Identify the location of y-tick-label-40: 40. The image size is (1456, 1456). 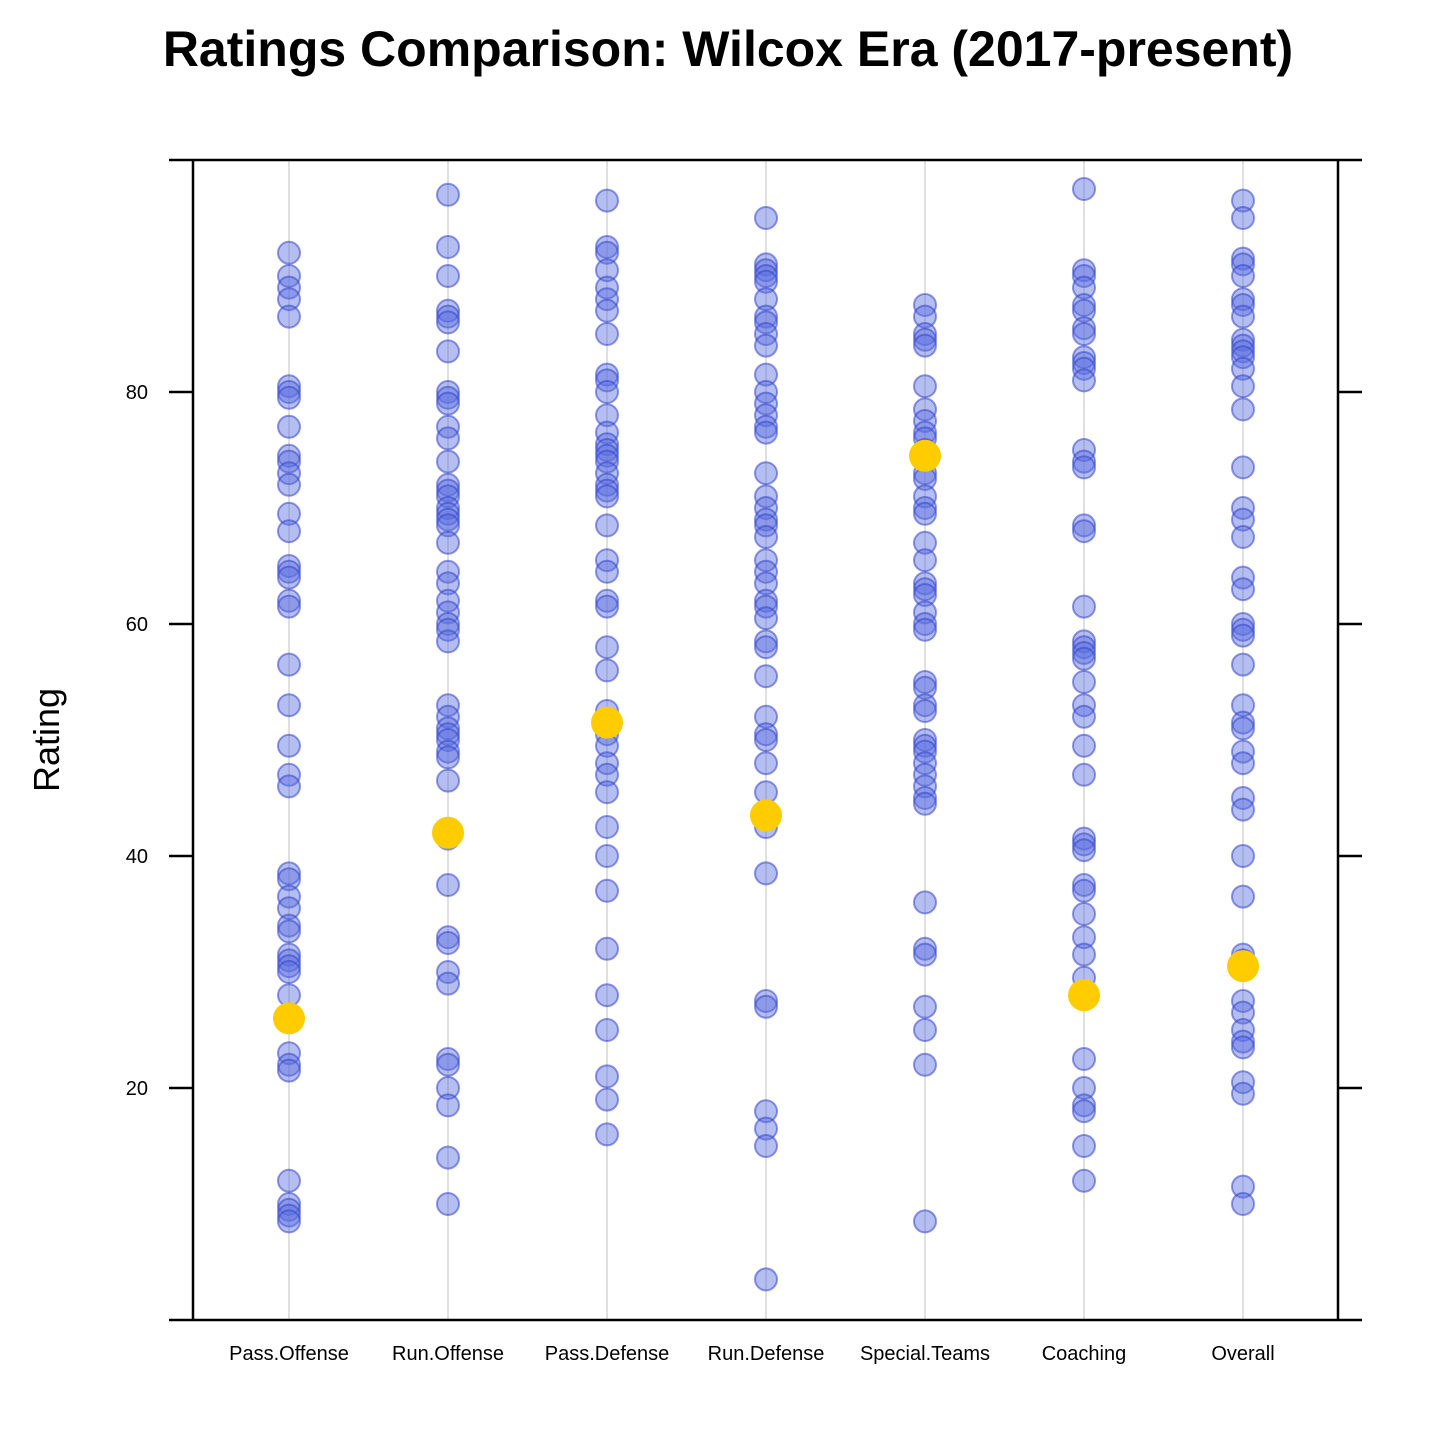
(137, 857).